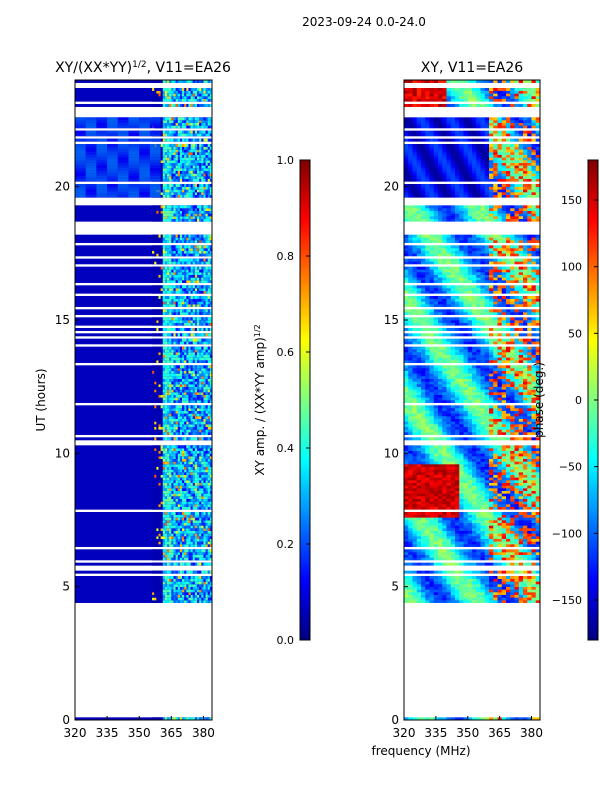 This screenshot has width=600, height=800. Describe the element at coordinates (571, 200) in the screenshot. I see `phase-cbar-tick-label: 150` at that location.